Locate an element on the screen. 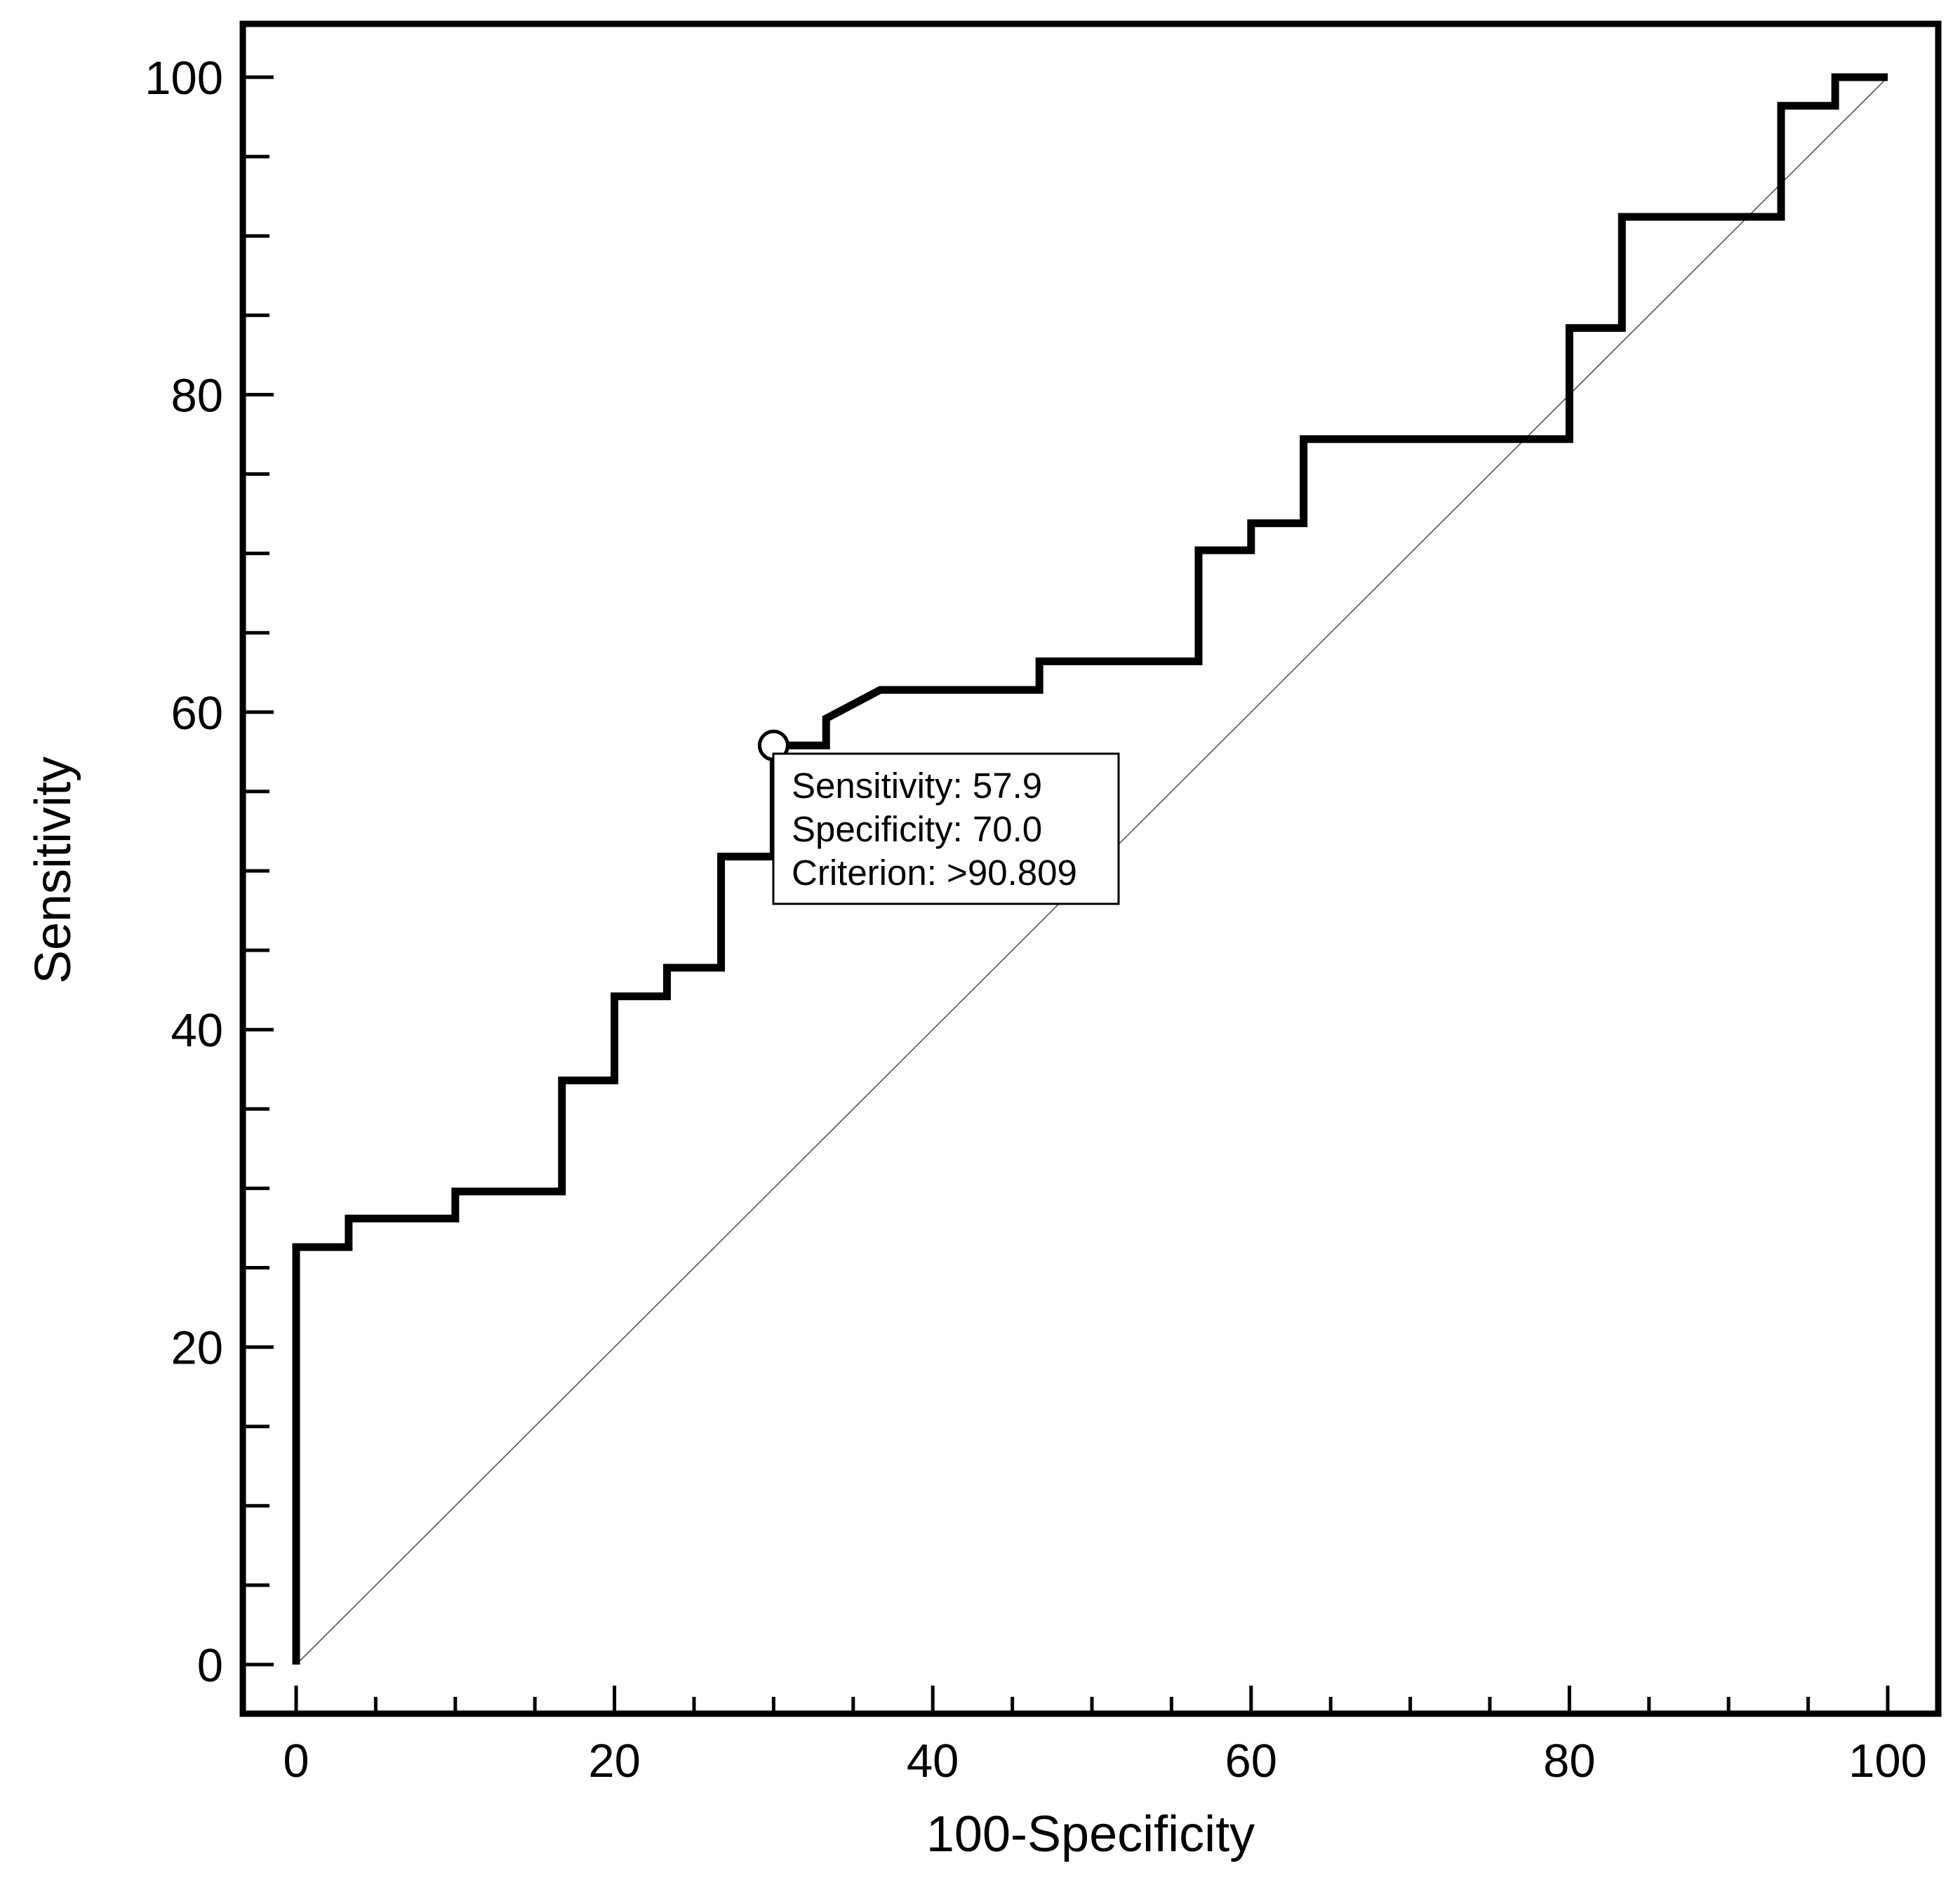 This screenshot has width=1960, height=1880. y-tick-label: 80 is located at coordinates (197, 395).